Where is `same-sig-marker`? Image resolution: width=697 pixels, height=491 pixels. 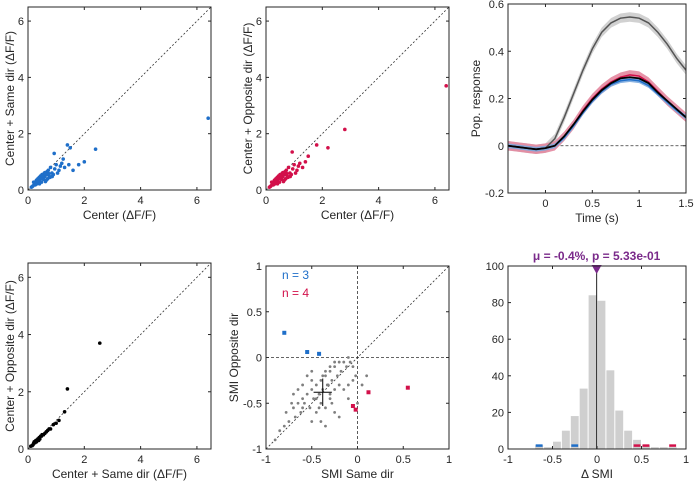
same-sig-marker is located at coordinates (539, 445).